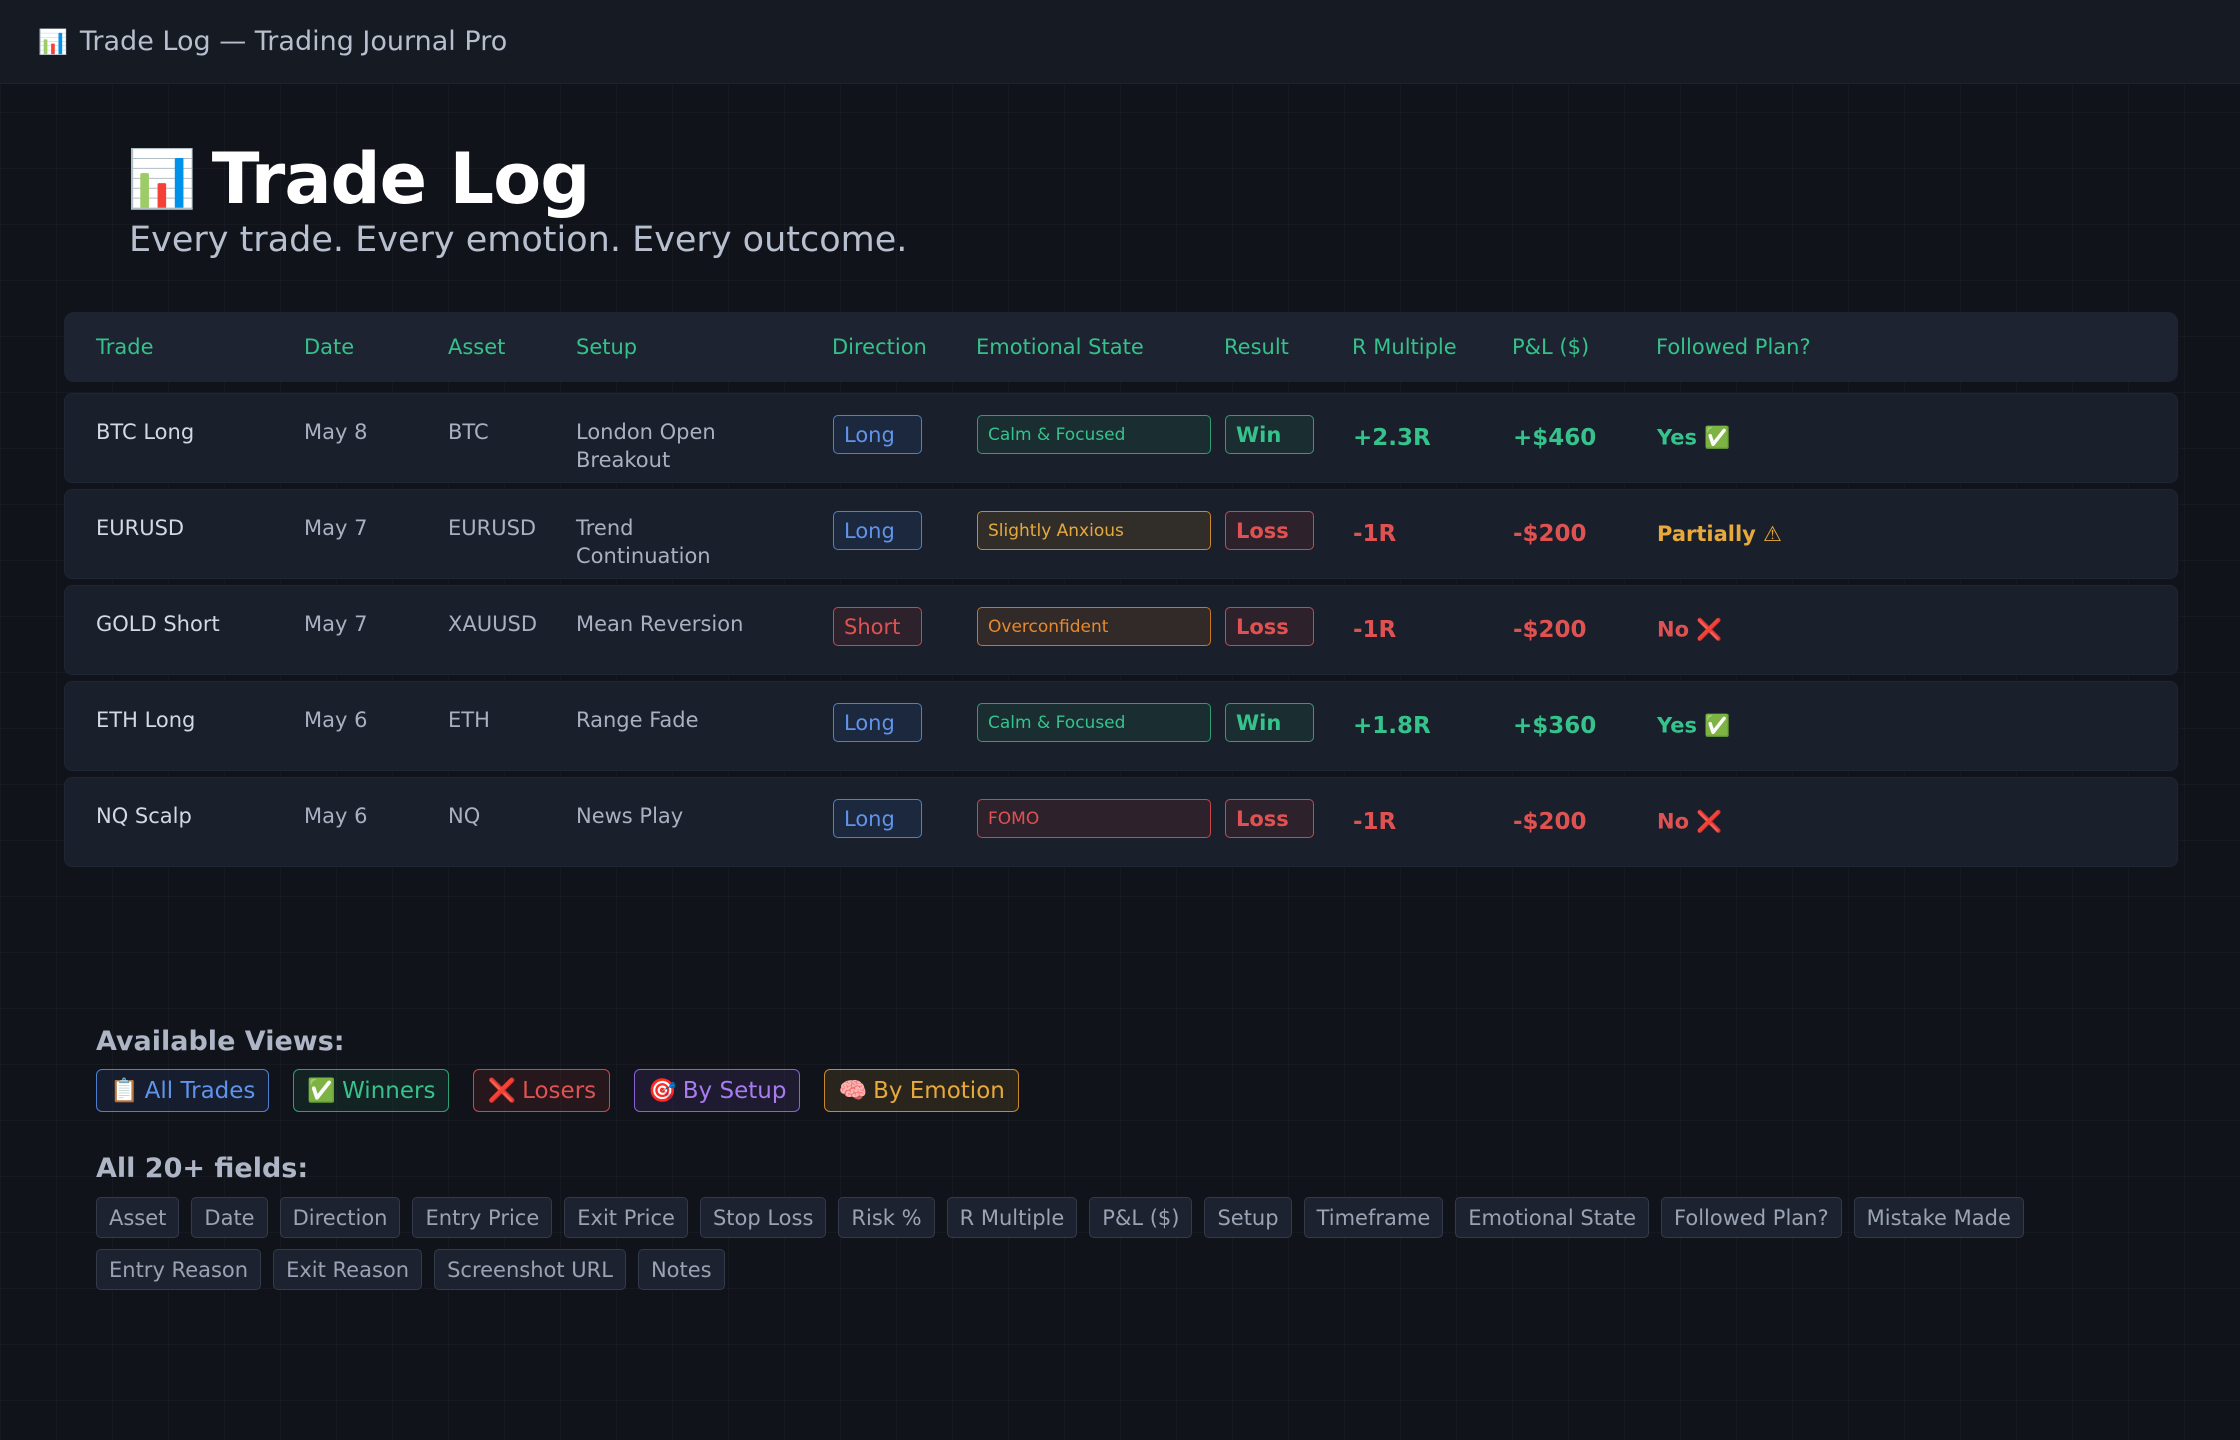  What do you see at coordinates (179, 1269) in the screenshot?
I see `field-tag: Entry Reason` at bounding box center [179, 1269].